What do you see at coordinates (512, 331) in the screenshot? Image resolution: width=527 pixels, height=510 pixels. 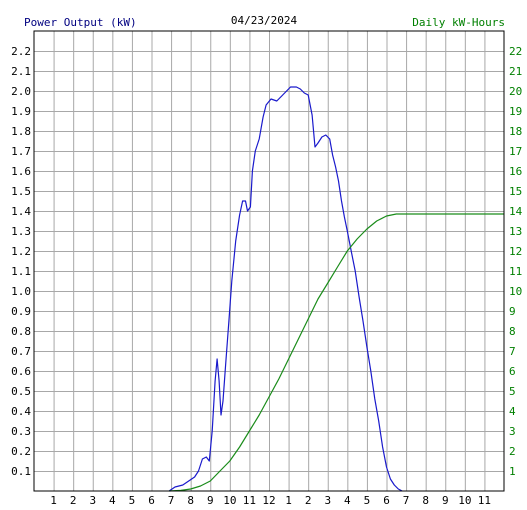 I see `right-tick-label: 8` at bounding box center [512, 331].